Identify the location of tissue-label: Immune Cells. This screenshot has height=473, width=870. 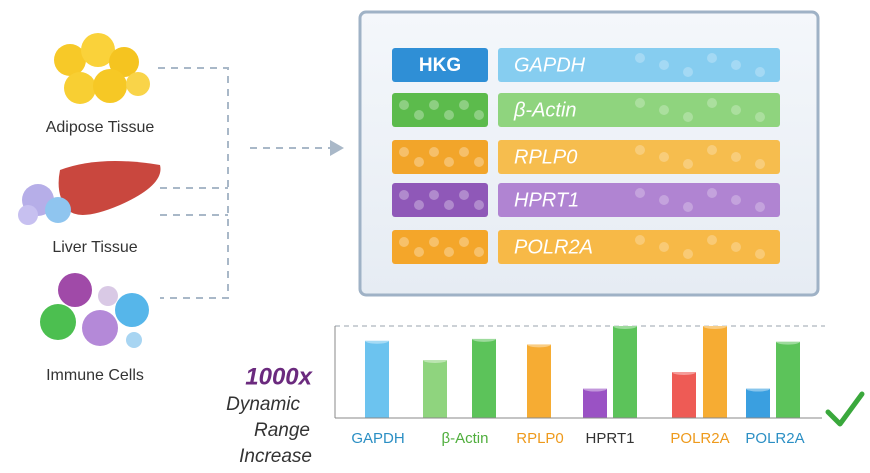
(95, 375).